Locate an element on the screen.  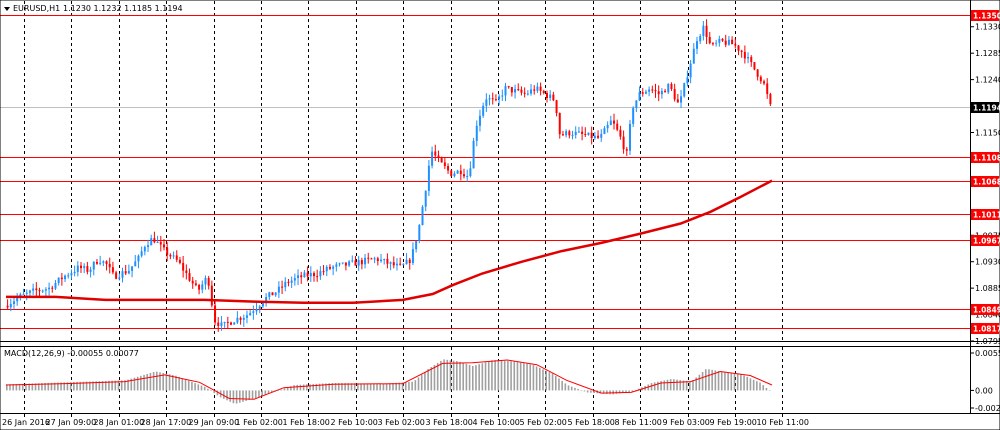
time-tick-label: 26 Jan 2016 is located at coordinates (26, 422).